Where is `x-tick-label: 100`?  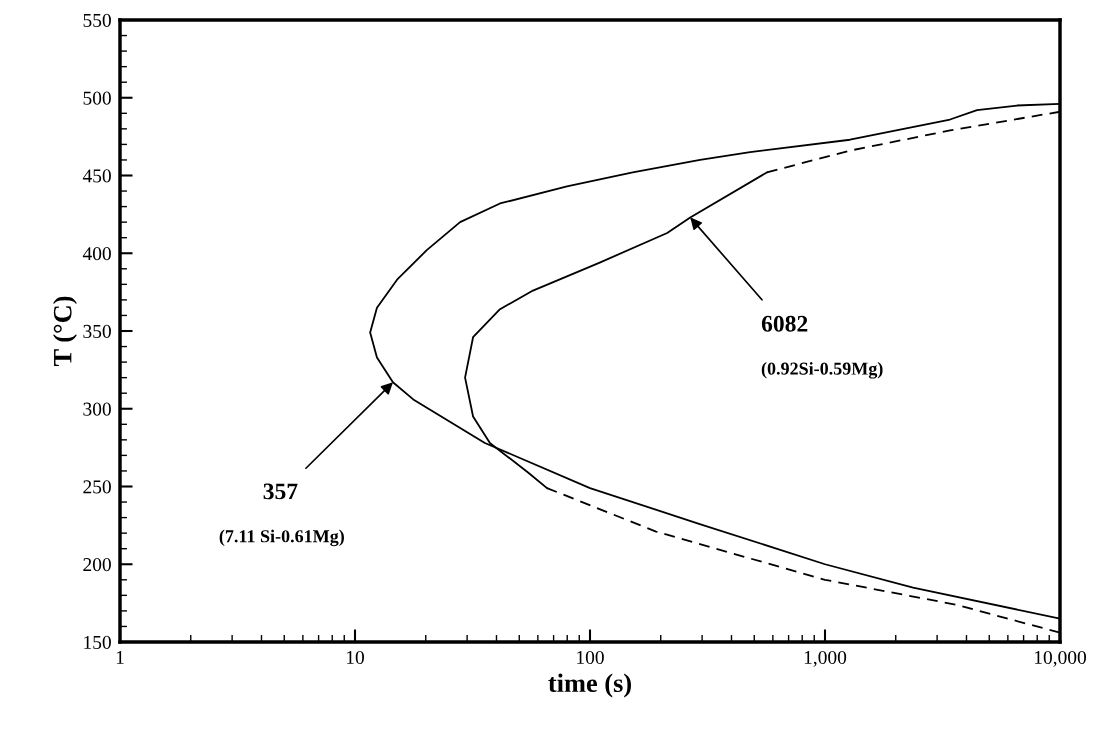 x-tick-label: 100 is located at coordinates (590, 657).